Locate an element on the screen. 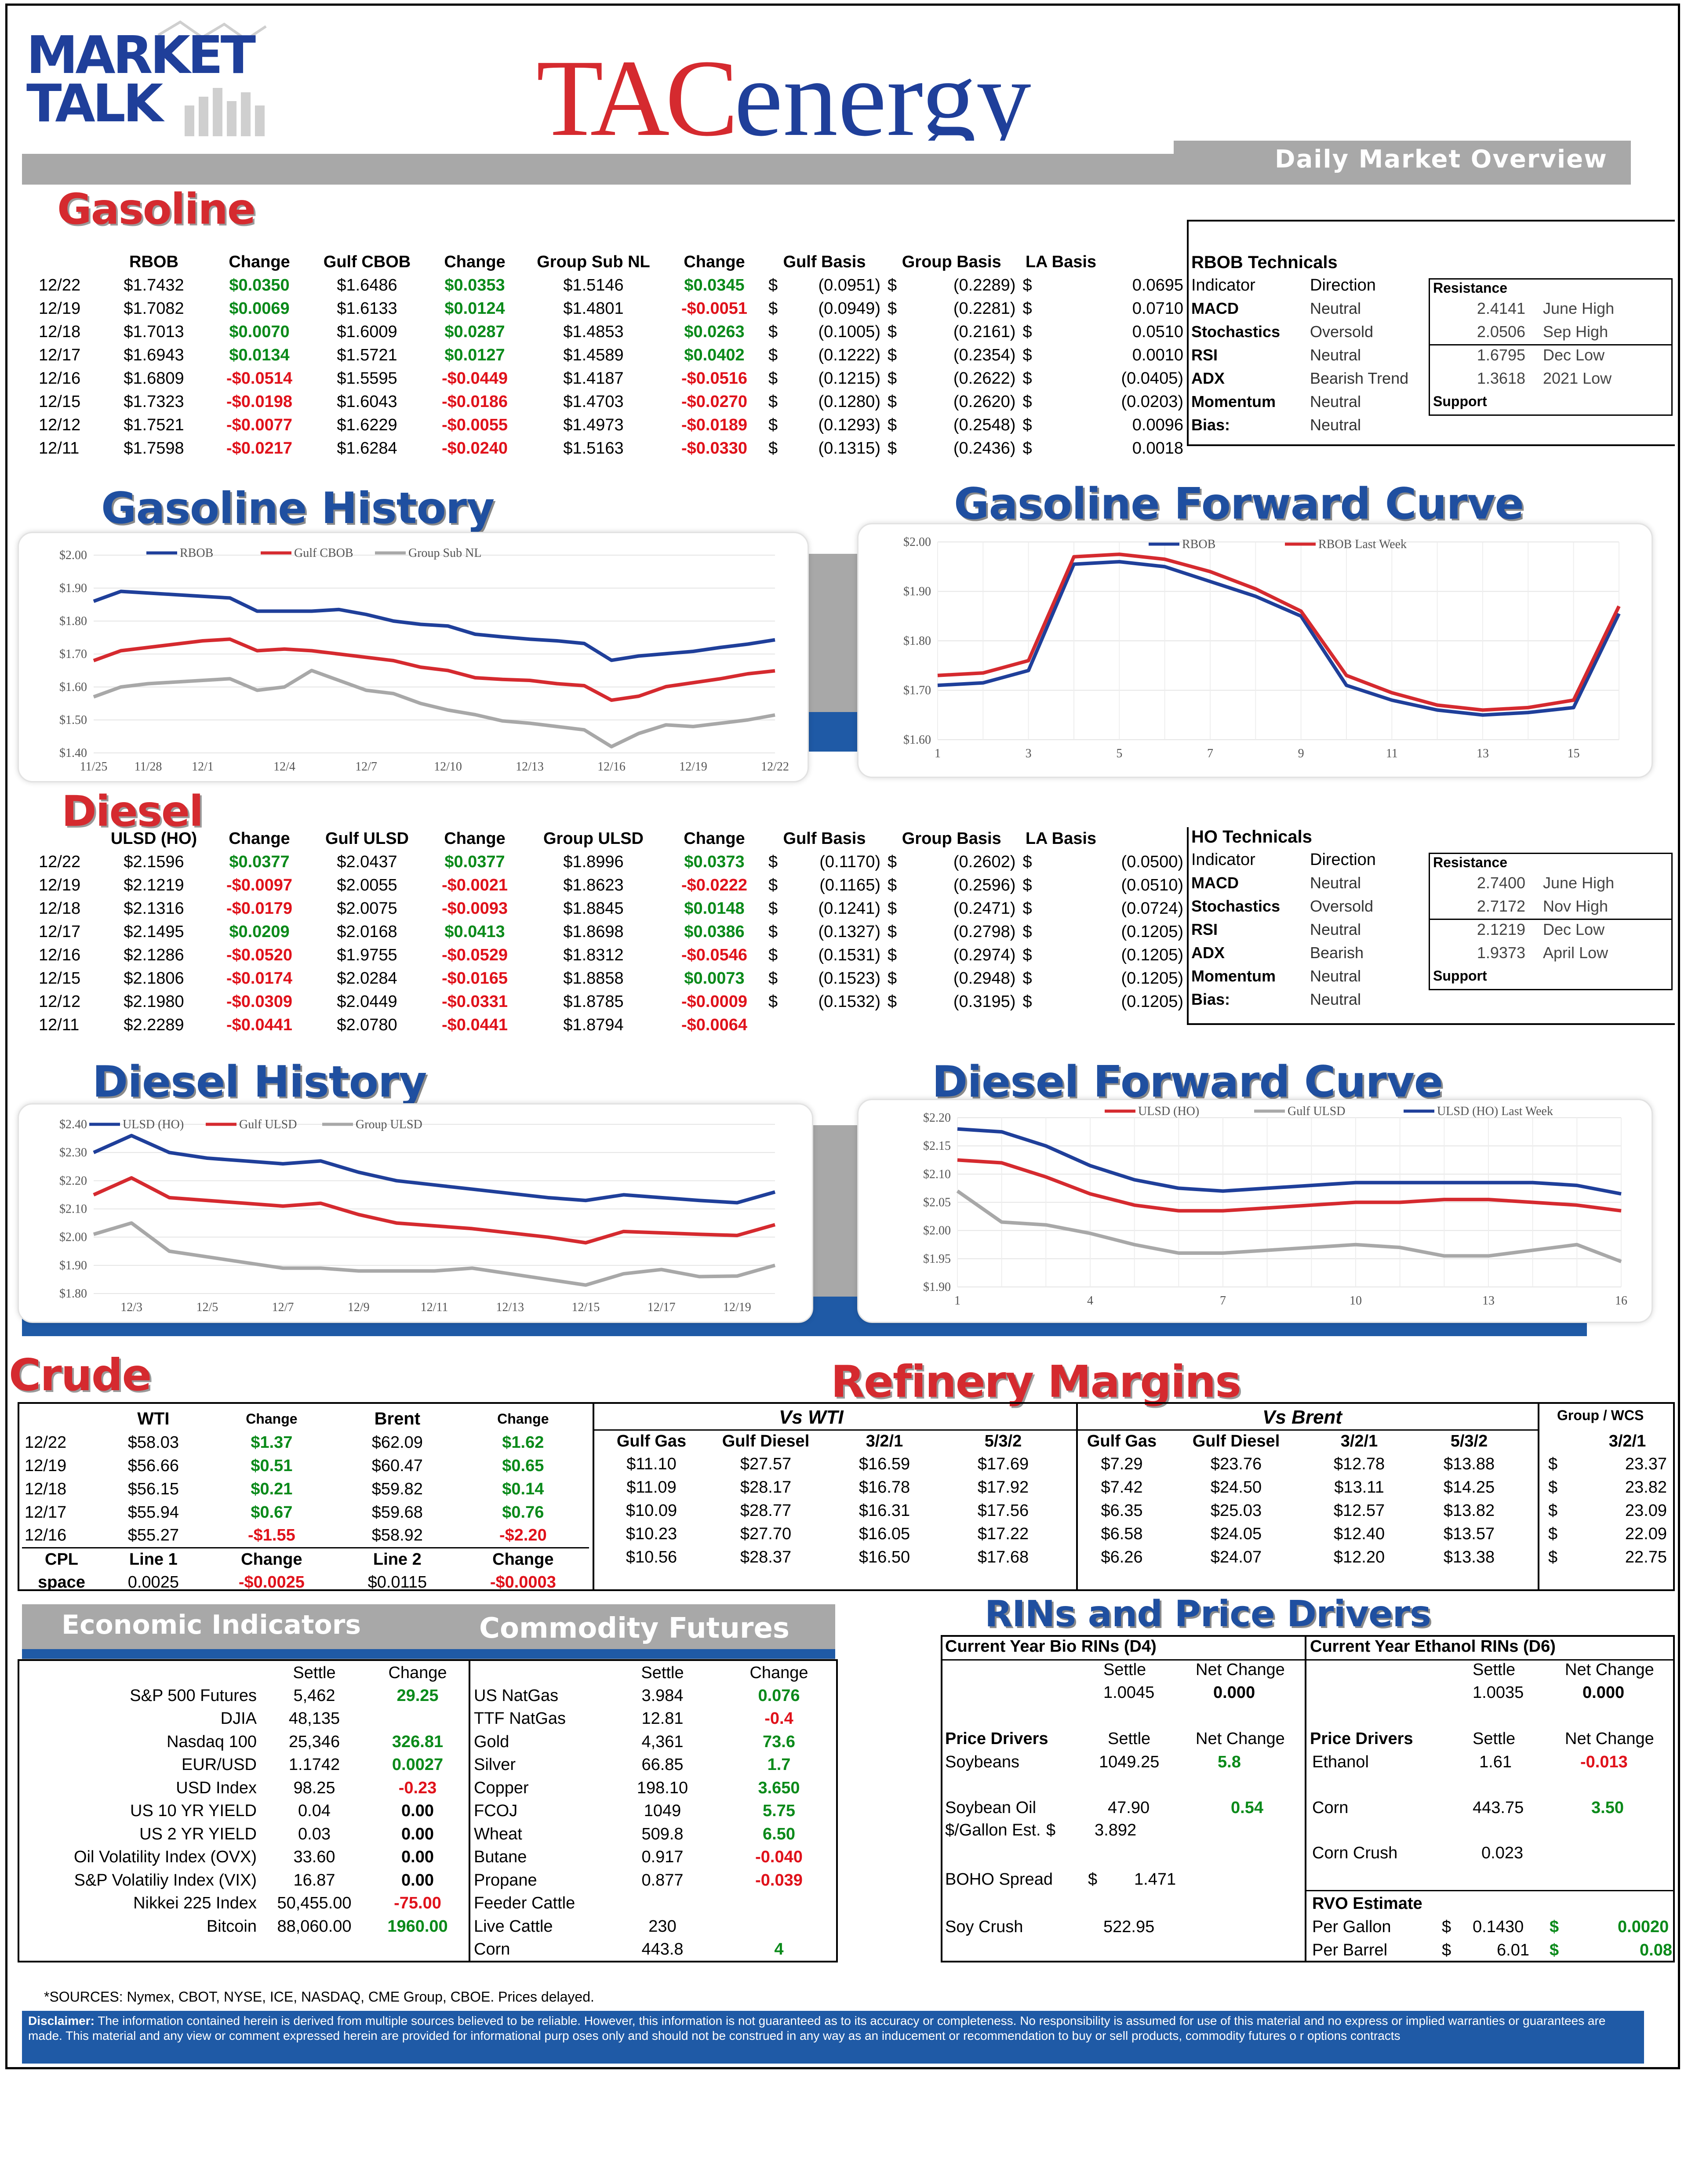  diesel-group-change: $0.0386 is located at coordinates (714, 932).